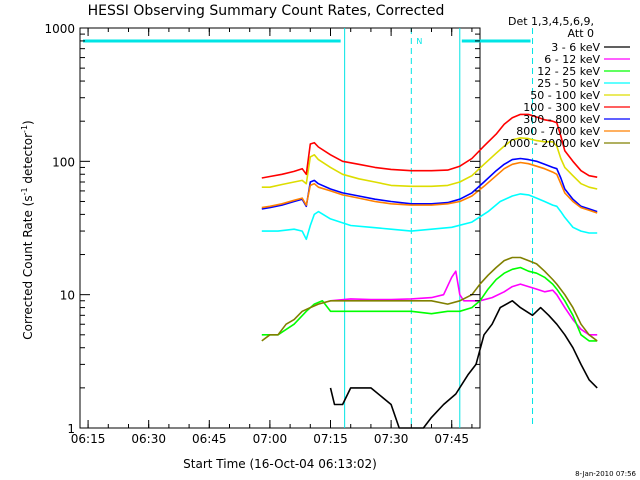  I want to click on legend-label-4: 50 - 100 keV, so click(565, 95).